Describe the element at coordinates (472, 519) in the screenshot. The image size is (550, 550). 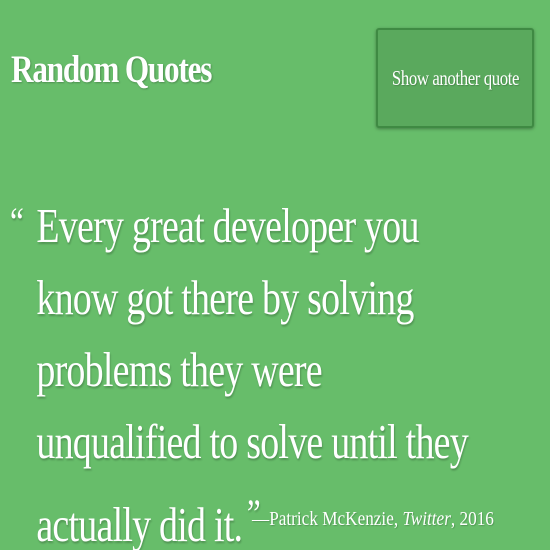
I see `attribution-year: , 2016` at that location.